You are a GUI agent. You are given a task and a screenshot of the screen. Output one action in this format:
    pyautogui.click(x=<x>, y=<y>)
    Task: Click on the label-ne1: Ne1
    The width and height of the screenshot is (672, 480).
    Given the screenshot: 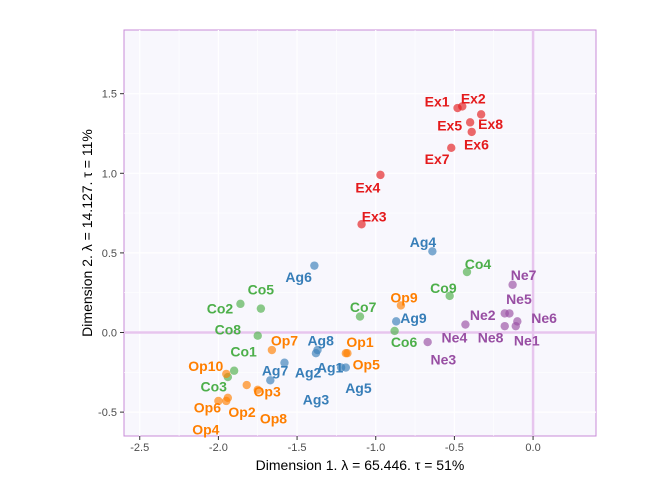 What is the action you would take?
    pyautogui.click(x=527, y=340)
    